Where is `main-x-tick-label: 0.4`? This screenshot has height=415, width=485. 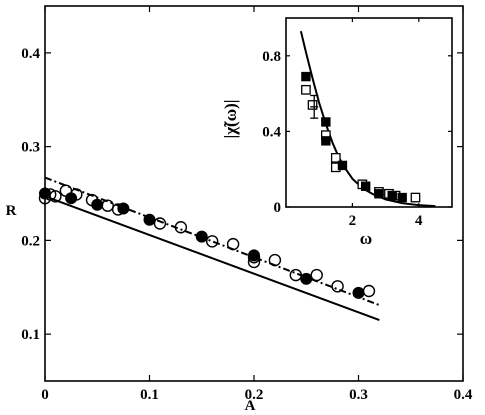 main-x-tick-label: 0.4 is located at coordinates (463, 395).